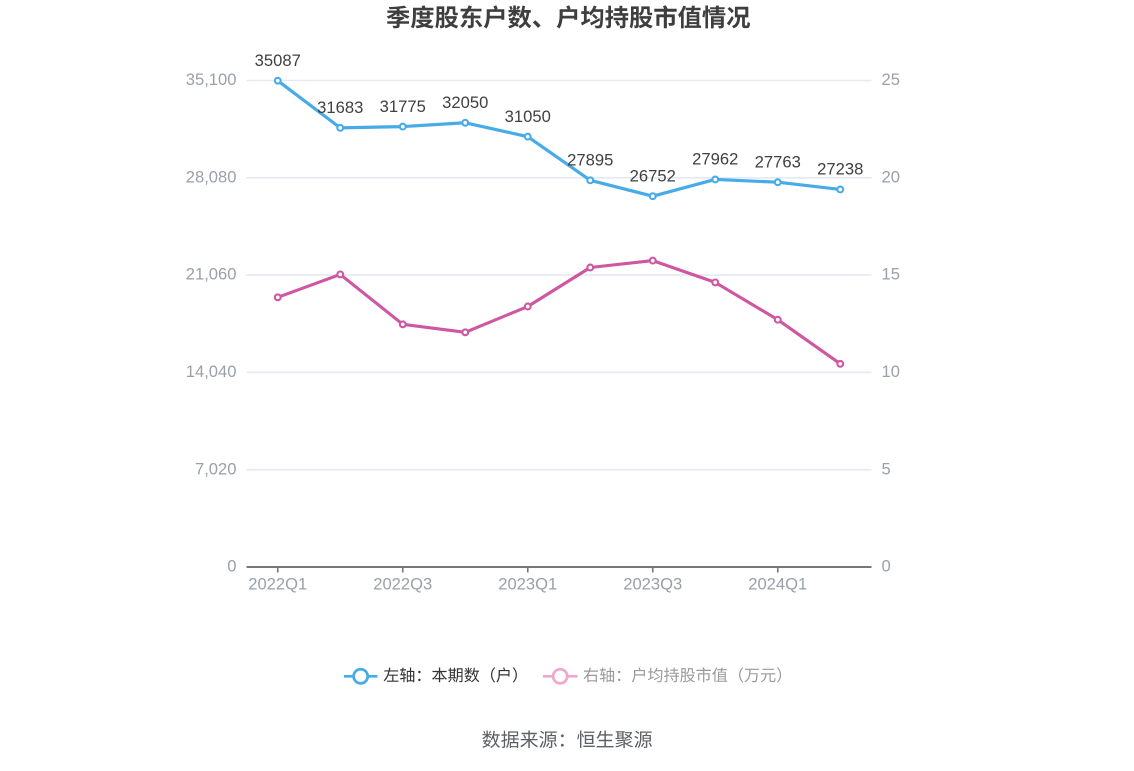 The height and width of the screenshot is (771, 1134). Describe the element at coordinates (653, 175) in the screenshot. I see `svg-text: 26752` at that location.